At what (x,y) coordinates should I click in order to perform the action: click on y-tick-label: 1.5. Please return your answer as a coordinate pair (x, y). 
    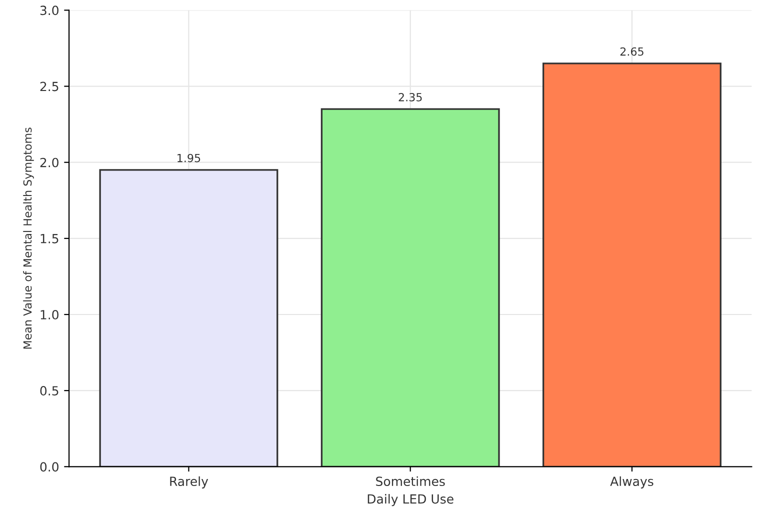
    Looking at the image, I should click on (49, 239).